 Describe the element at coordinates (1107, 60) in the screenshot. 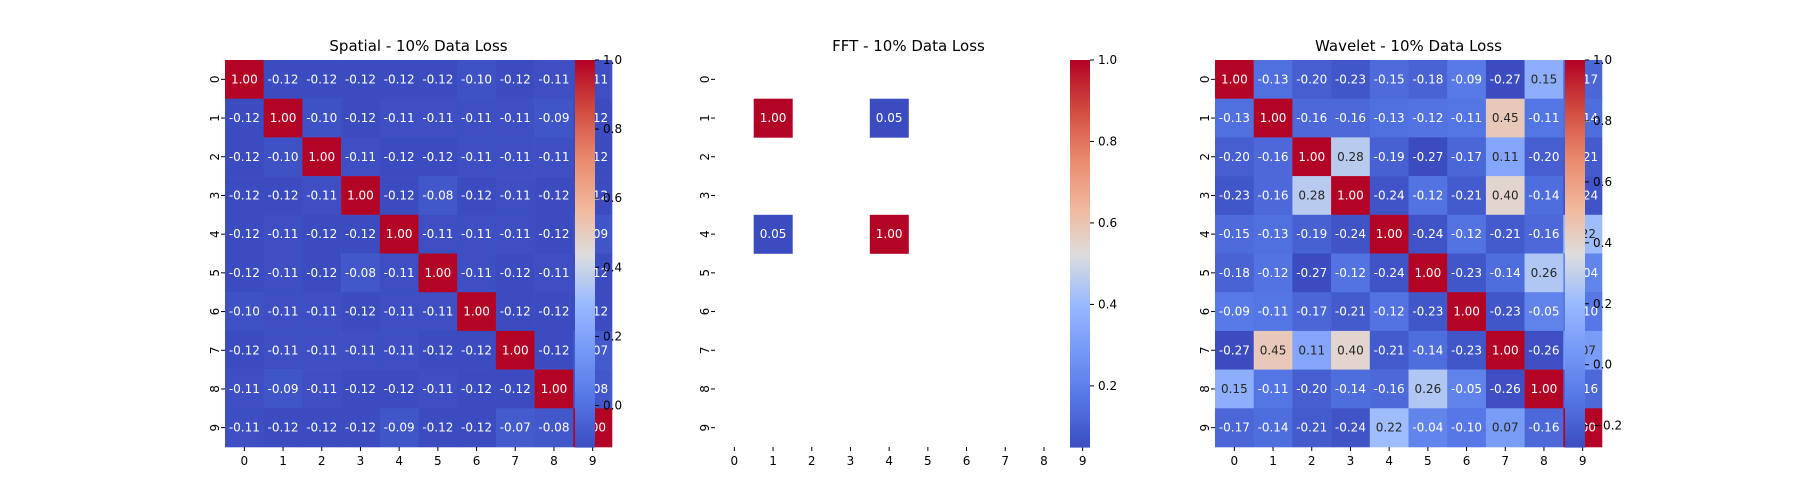

I see `colorbar-tick-label: 1.0` at that location.